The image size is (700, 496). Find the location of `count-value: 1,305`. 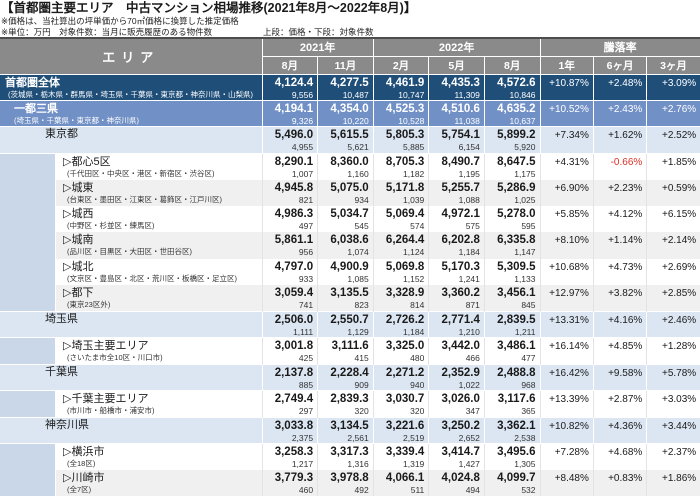

count-value: 1,305 is located at coordinates (525, 463).